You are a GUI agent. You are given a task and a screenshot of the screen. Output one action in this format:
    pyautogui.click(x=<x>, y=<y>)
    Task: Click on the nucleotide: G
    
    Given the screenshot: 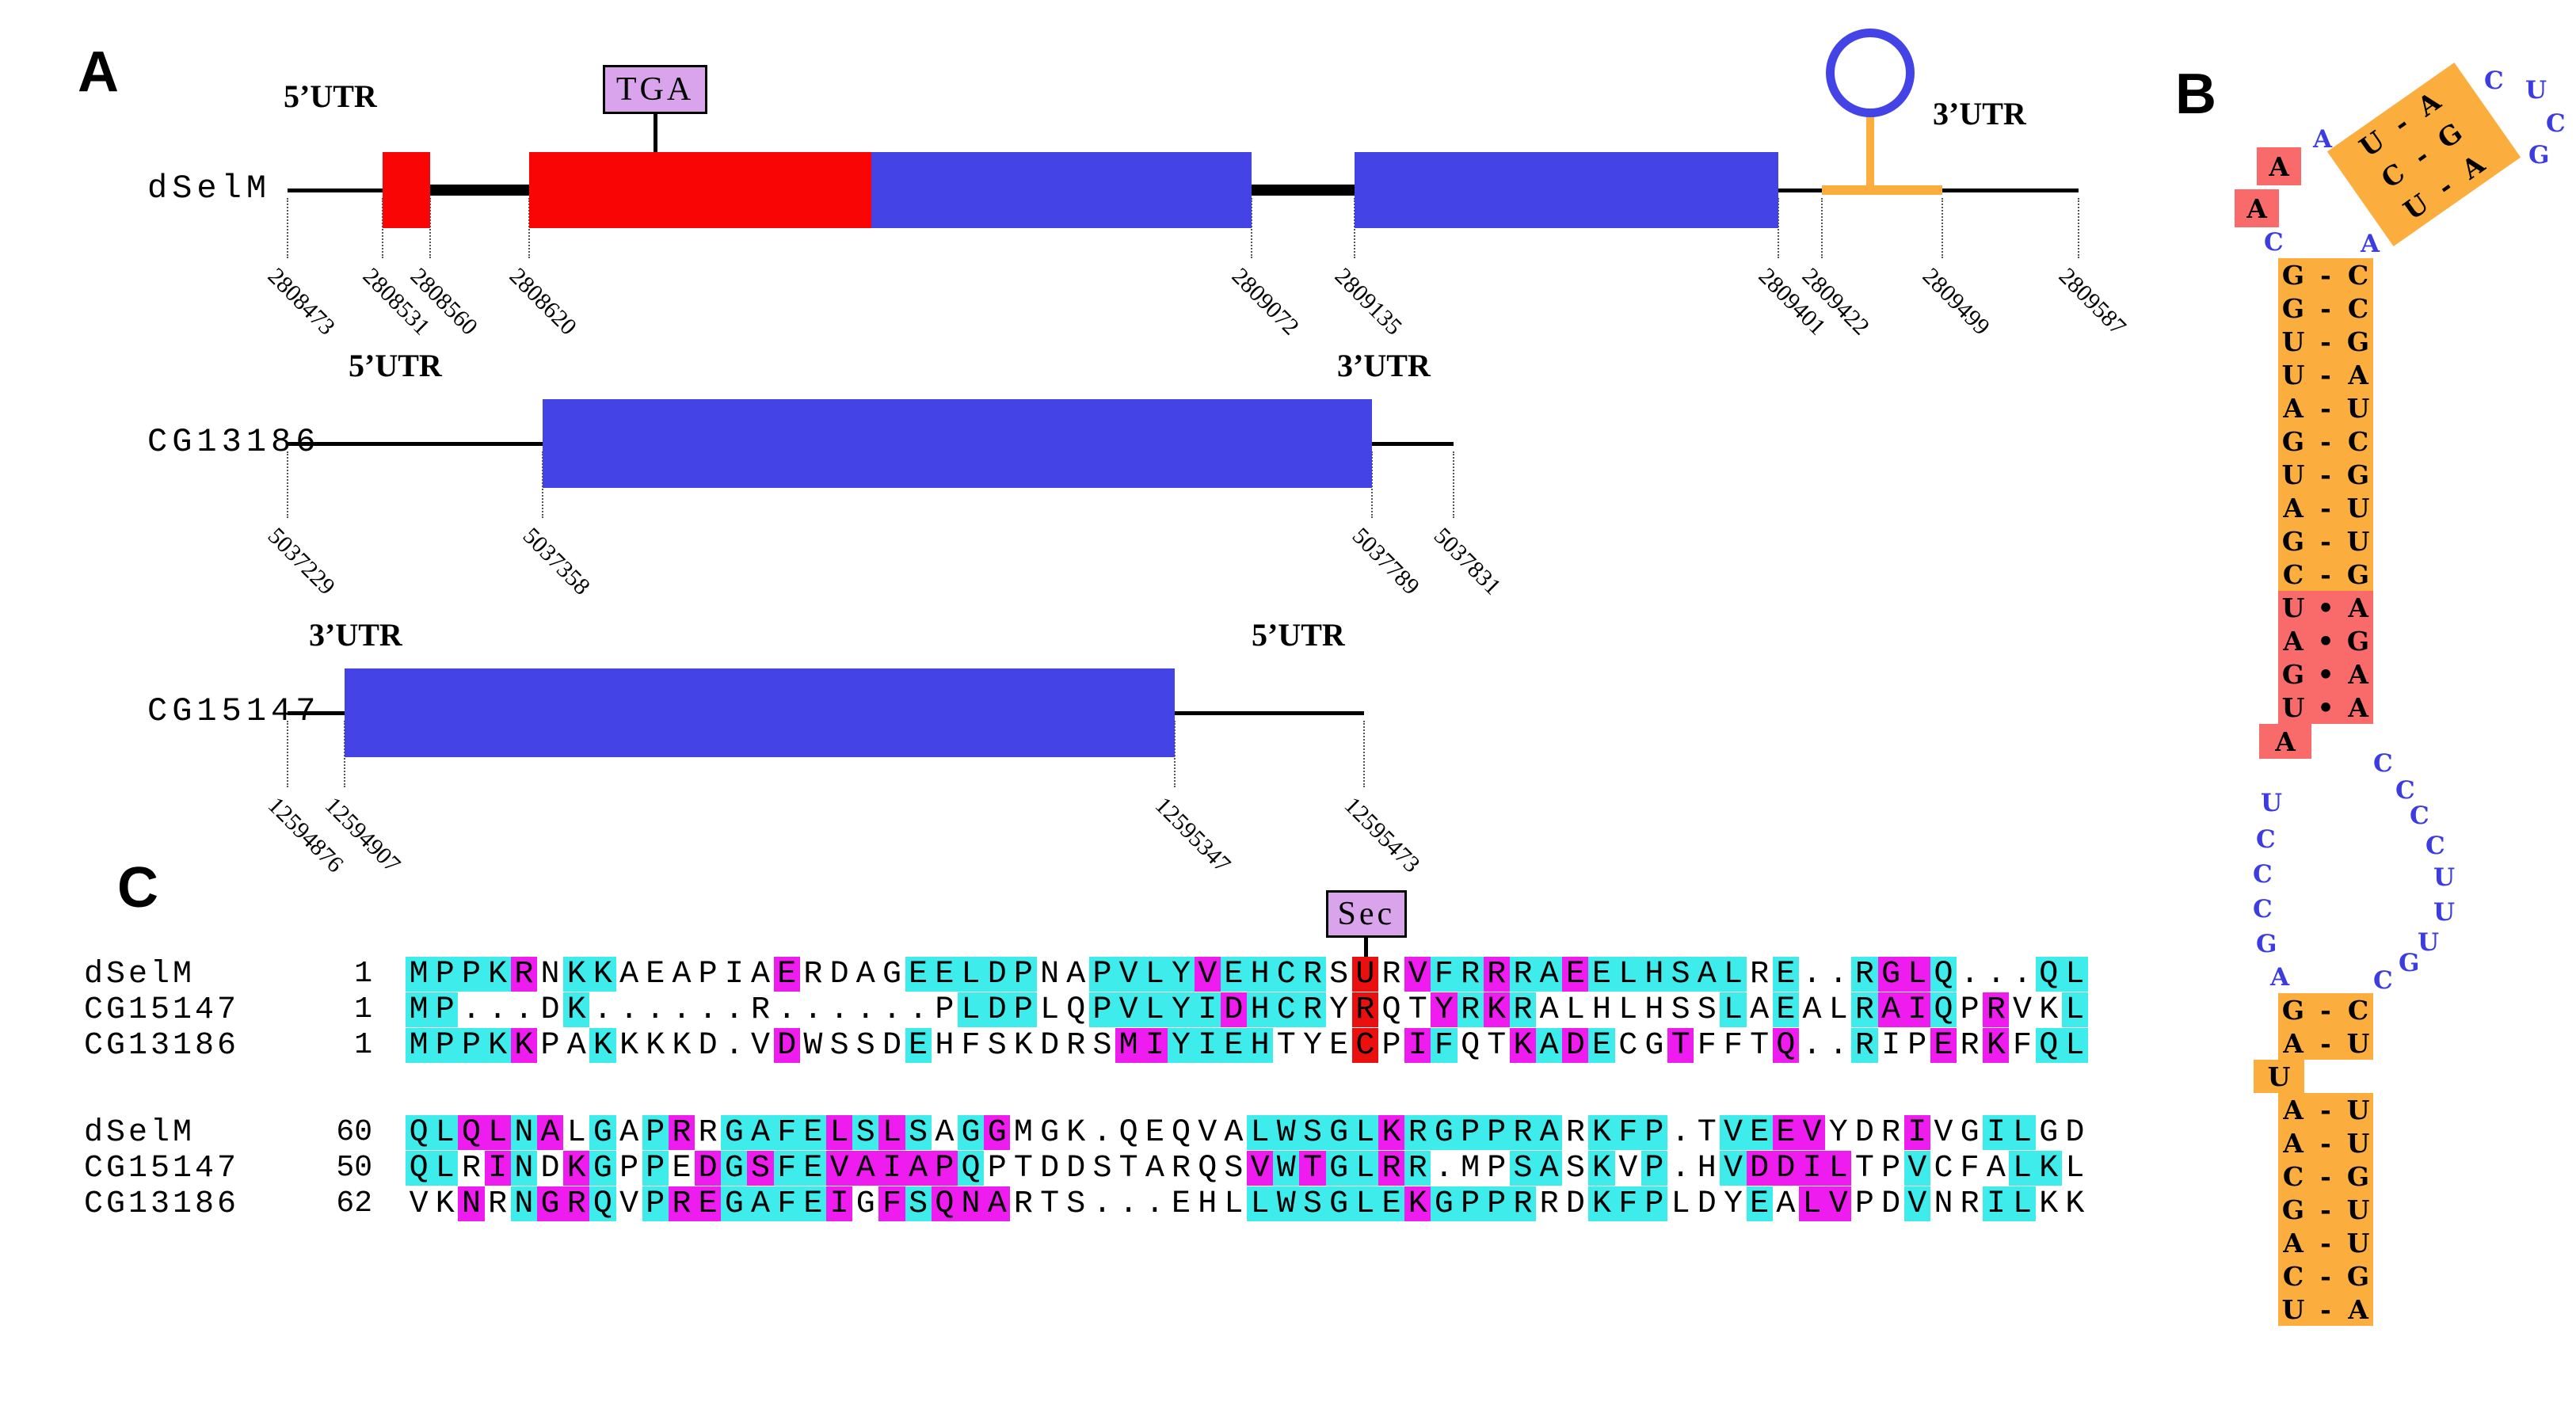 What is the action you would take?
    pyautogui.click(x=2358, y=341)
    